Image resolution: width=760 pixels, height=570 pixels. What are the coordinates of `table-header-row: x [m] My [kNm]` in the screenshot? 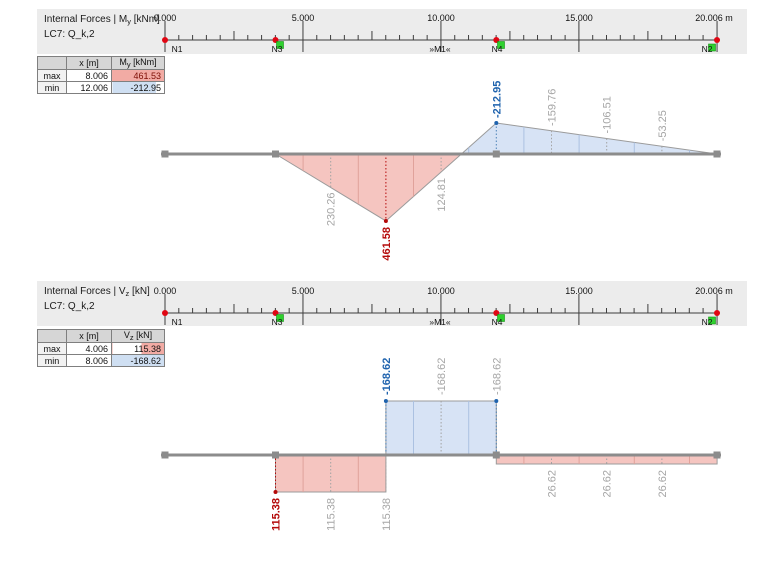 It's located at (101, 63).